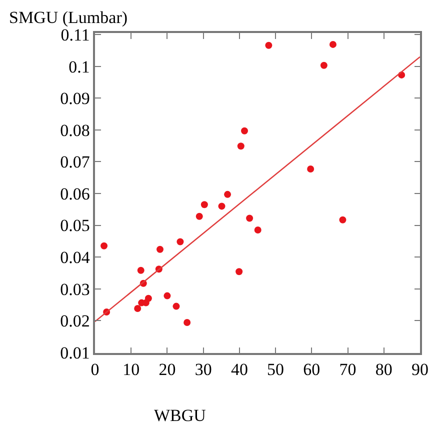 The image size is (434, 425). What do you see at coordinates (95, 370) in the screenshot?
I see `x-tick-label: 0` at bounding box center [95, 370].